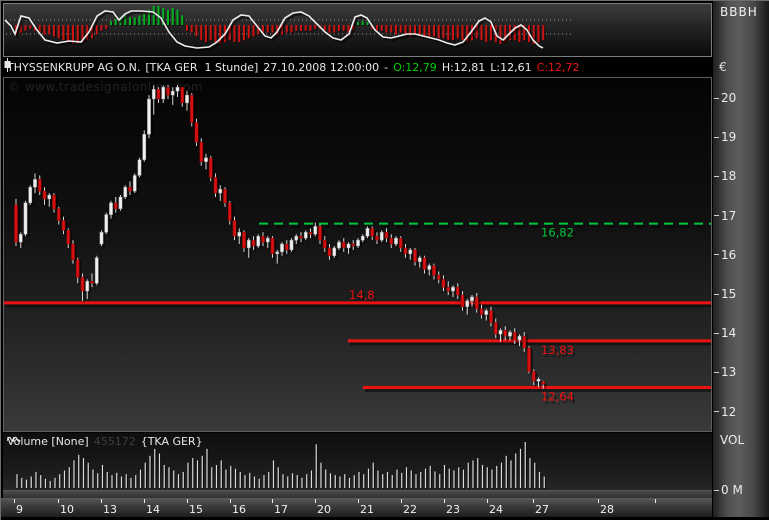 This screenshot has height=520, width=769. Describe the element at coordinates (463, 67) in the screenshot. I see `high-value: H:12,81` at that location.